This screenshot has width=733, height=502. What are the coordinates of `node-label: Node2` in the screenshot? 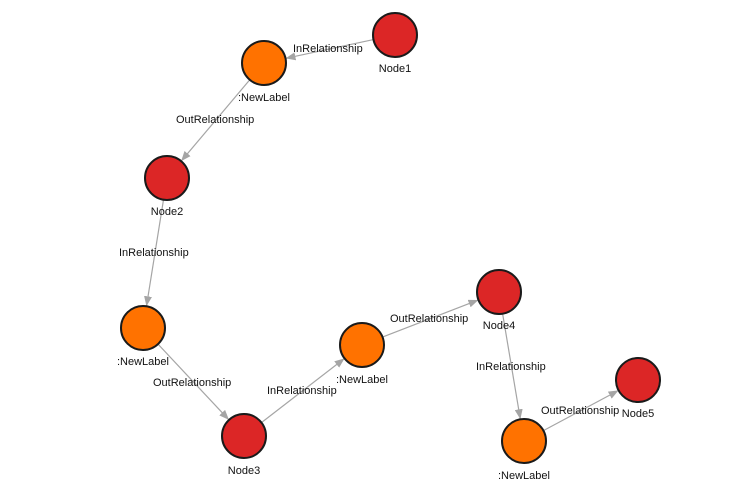 It's located at (167, 212).